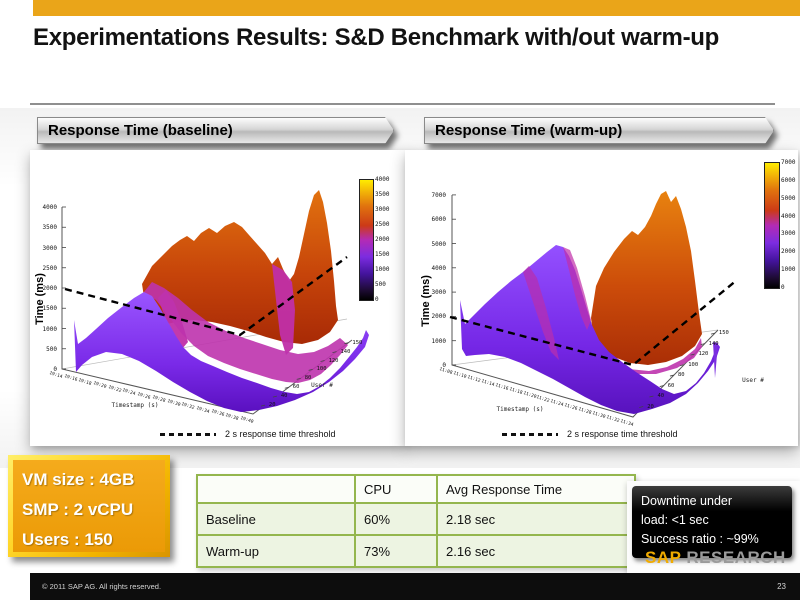  I want to click on colorbar, so click(772, 225).